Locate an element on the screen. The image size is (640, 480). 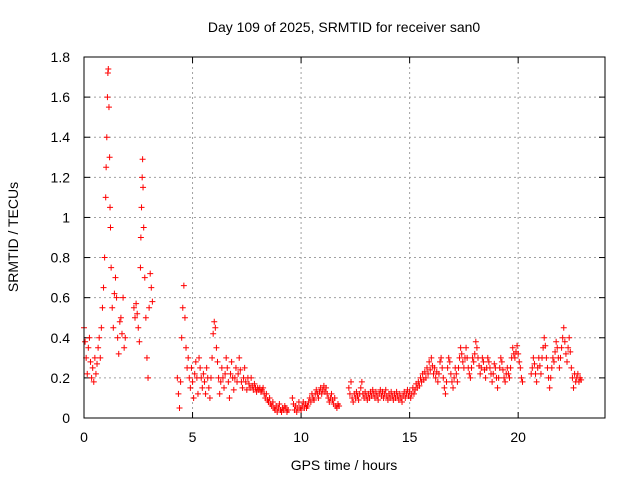
x-tick-label: 5 is located at coordinates (193, 437).